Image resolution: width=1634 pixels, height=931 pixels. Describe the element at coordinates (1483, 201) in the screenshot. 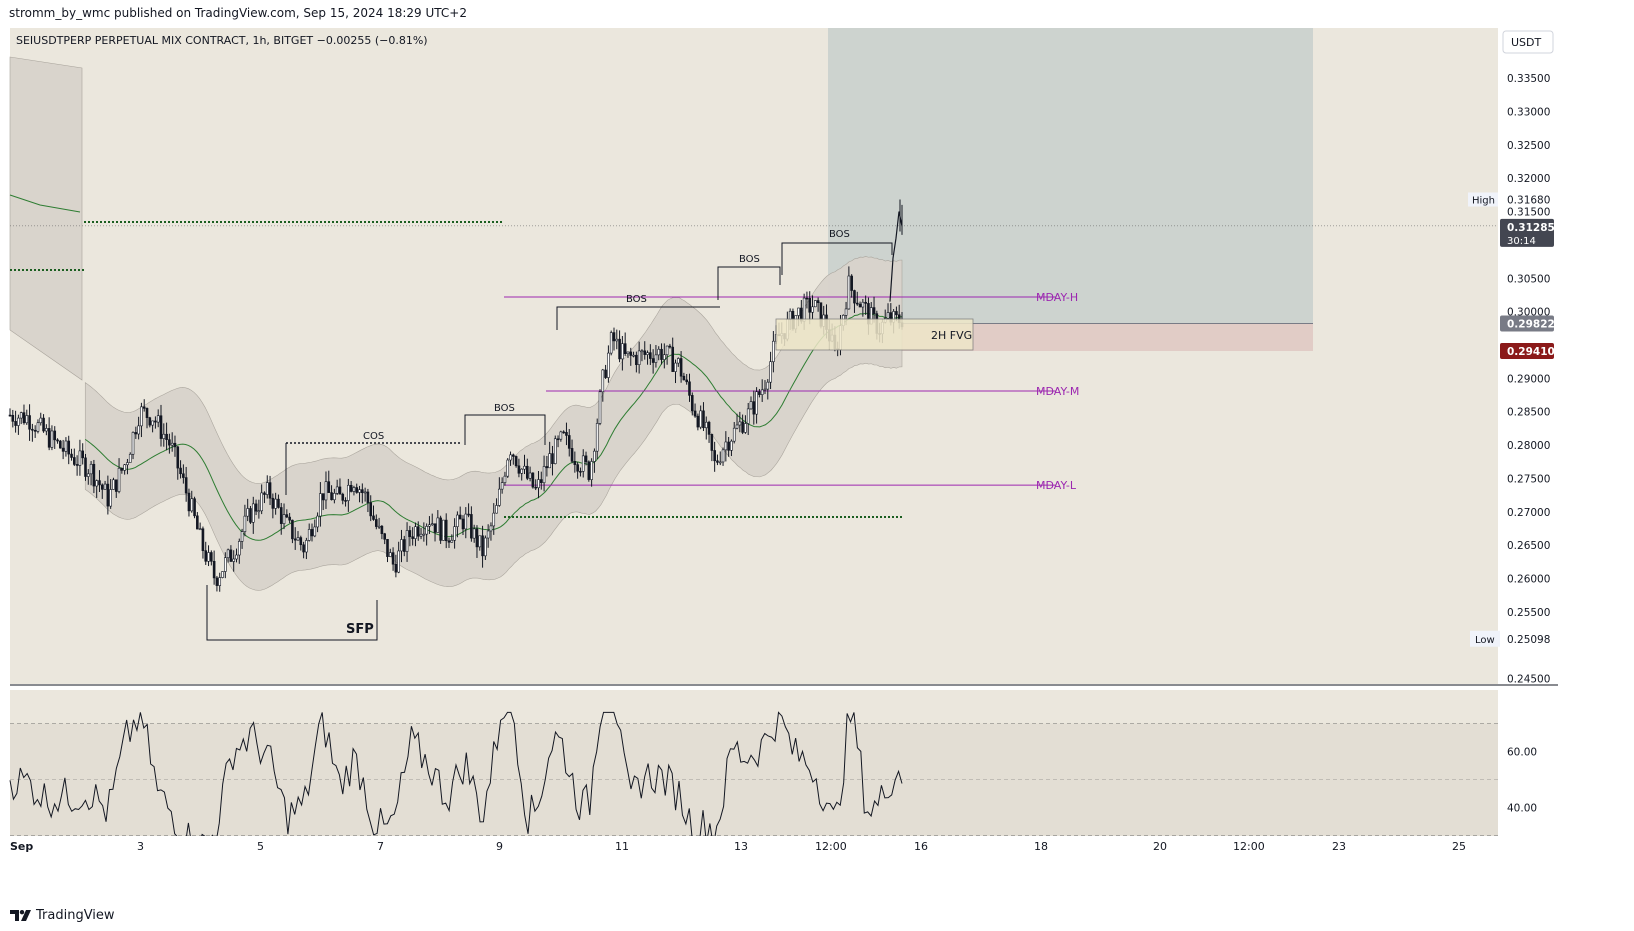

I see `high-tag-label: High` at that location.